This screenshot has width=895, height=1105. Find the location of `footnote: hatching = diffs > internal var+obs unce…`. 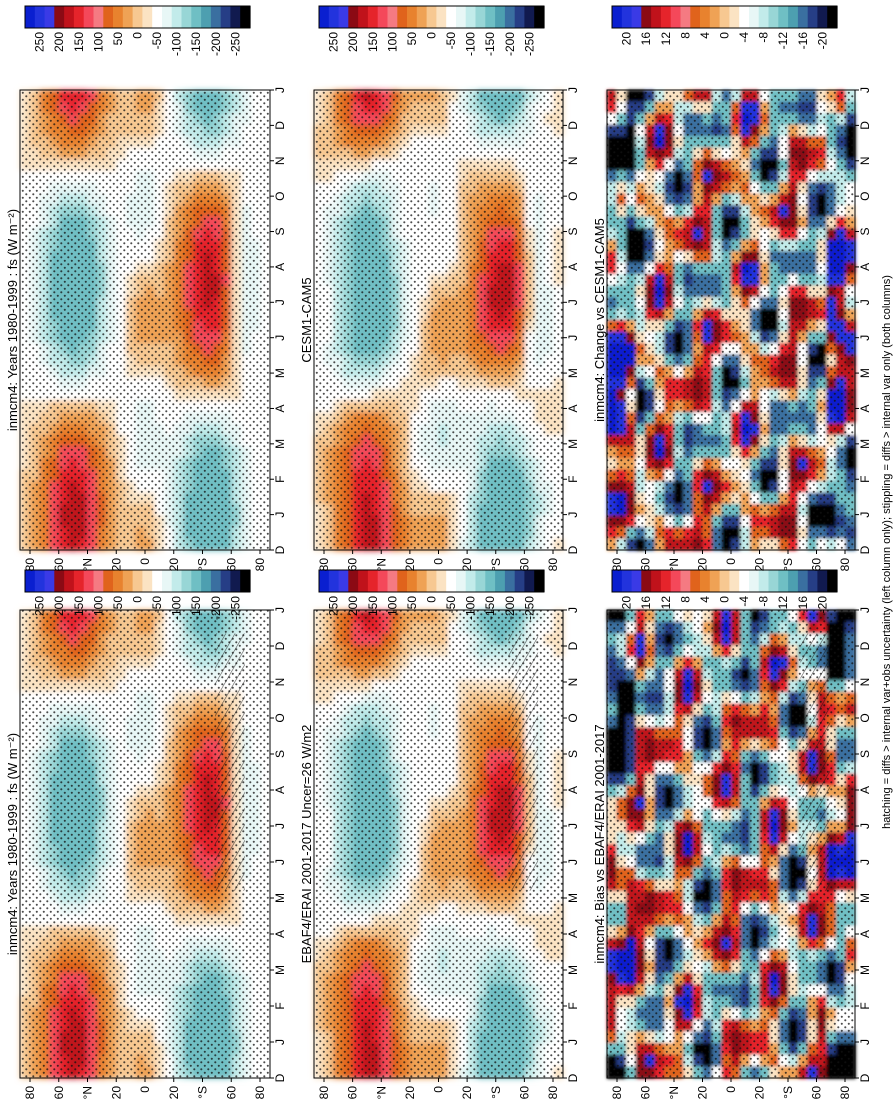

footnote: hatching = diffs > internal var+obs unce… is located at coordinates (887, 552).